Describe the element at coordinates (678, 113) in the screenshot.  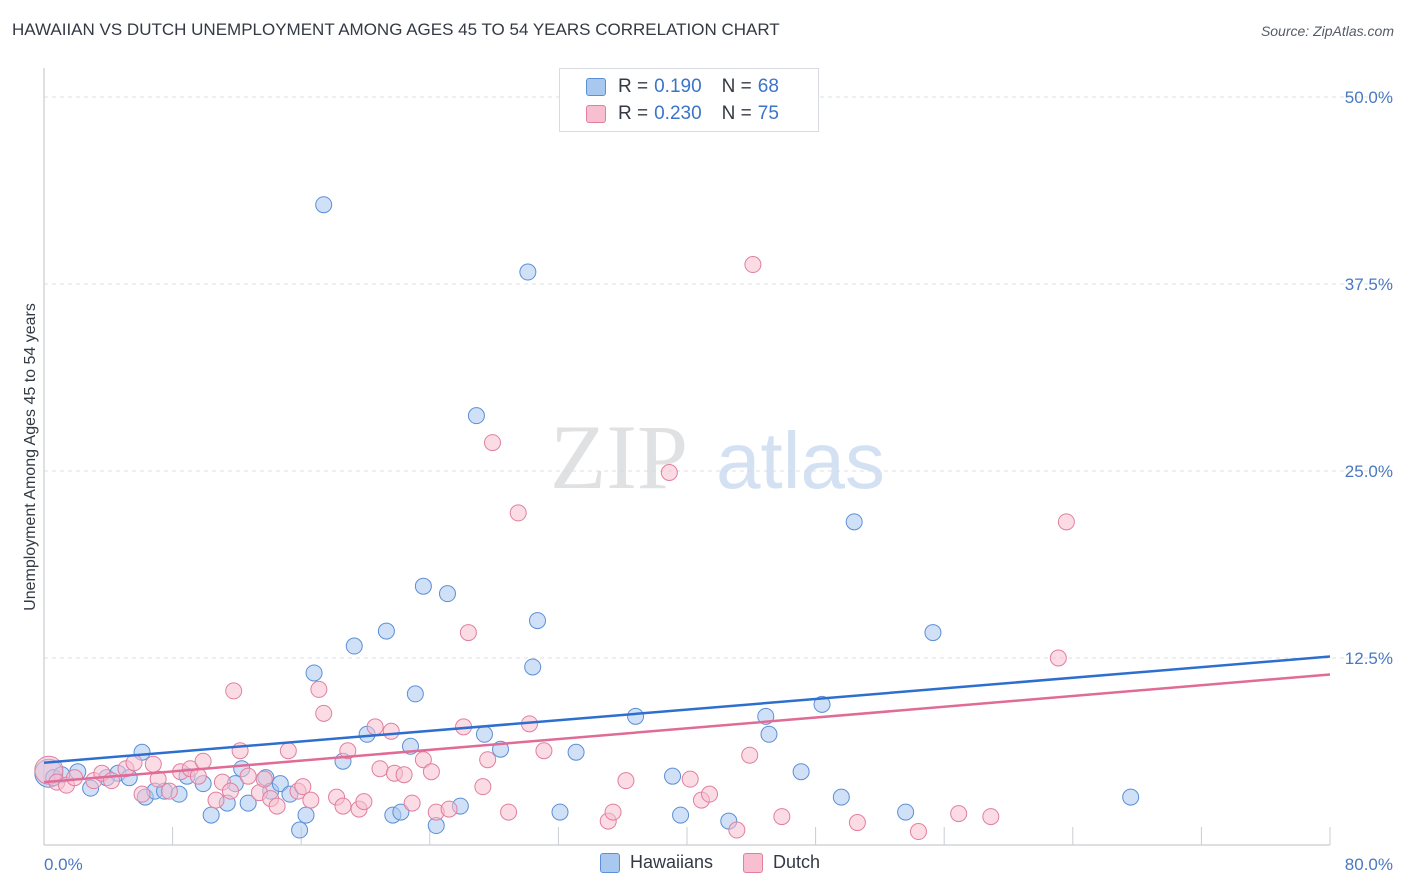
I see `legend-r-value: 0.230` at that location.